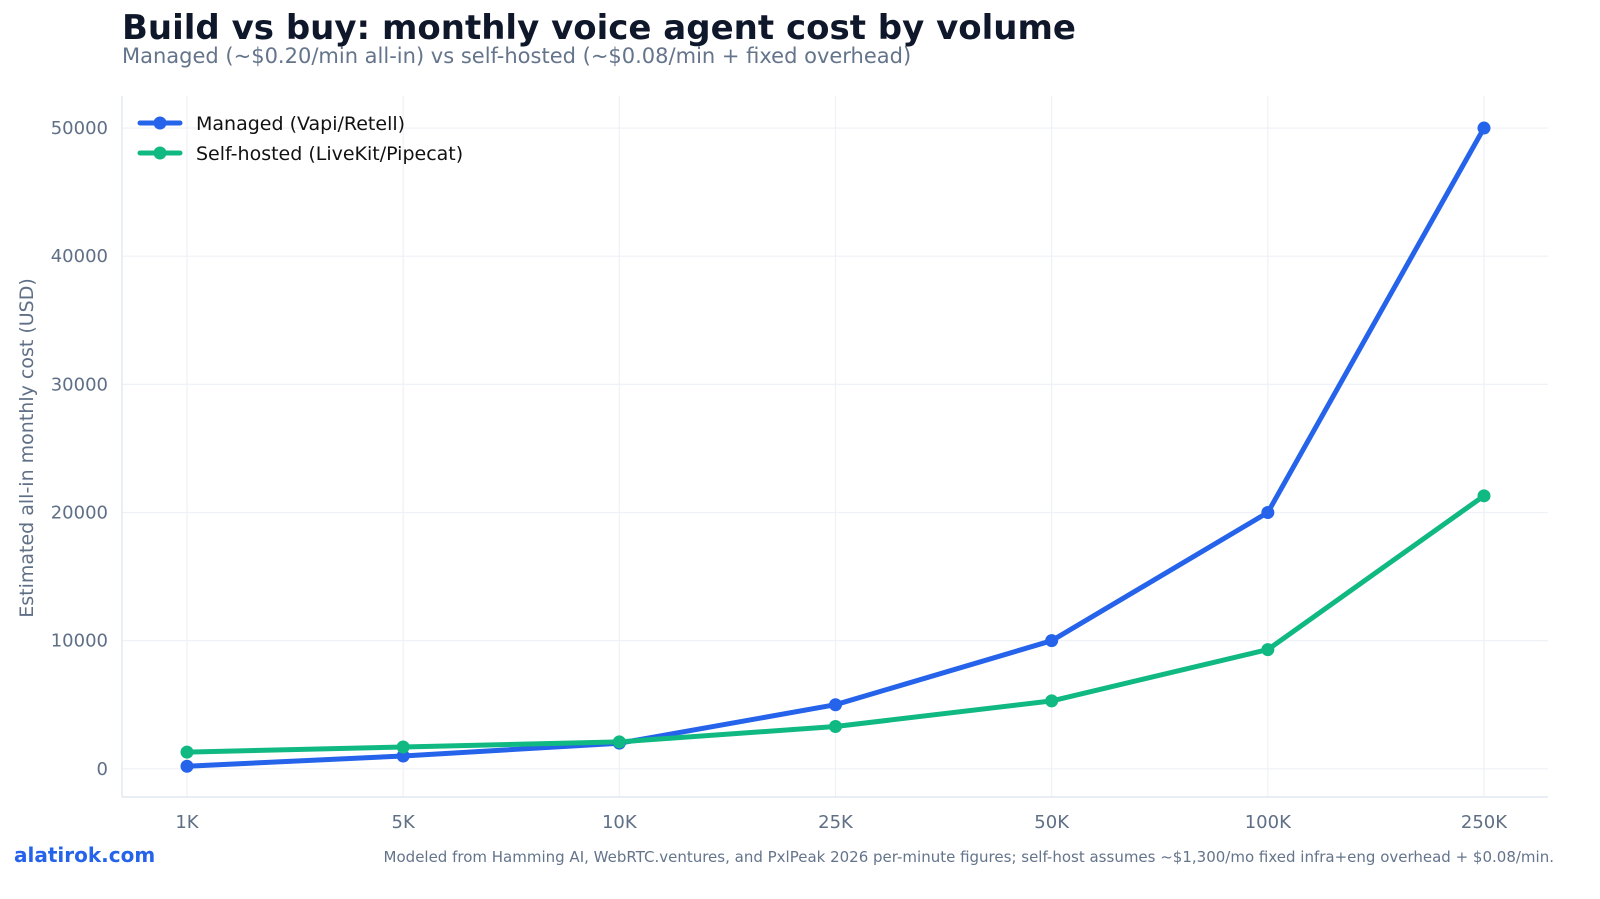  Describe the element at coordinates (85, 855) in the screenshot. I see `brand-link: alatirok.com` at that location.